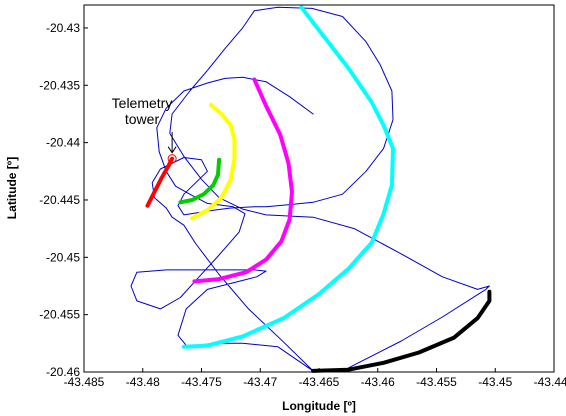 The image size is (566, 416). I want to click on y-axis-title: Latitude [º], so click(12, 188).